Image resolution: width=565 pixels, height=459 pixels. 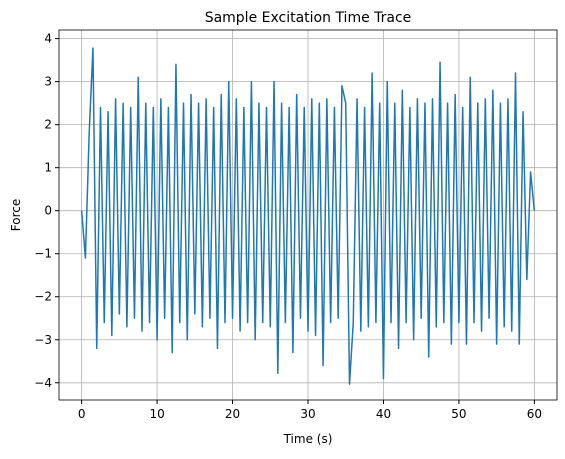 What do you see at coordinates (82, 414) in the screenshot?
I see `x-tick-label: 0` at bounding box center [82, 414].